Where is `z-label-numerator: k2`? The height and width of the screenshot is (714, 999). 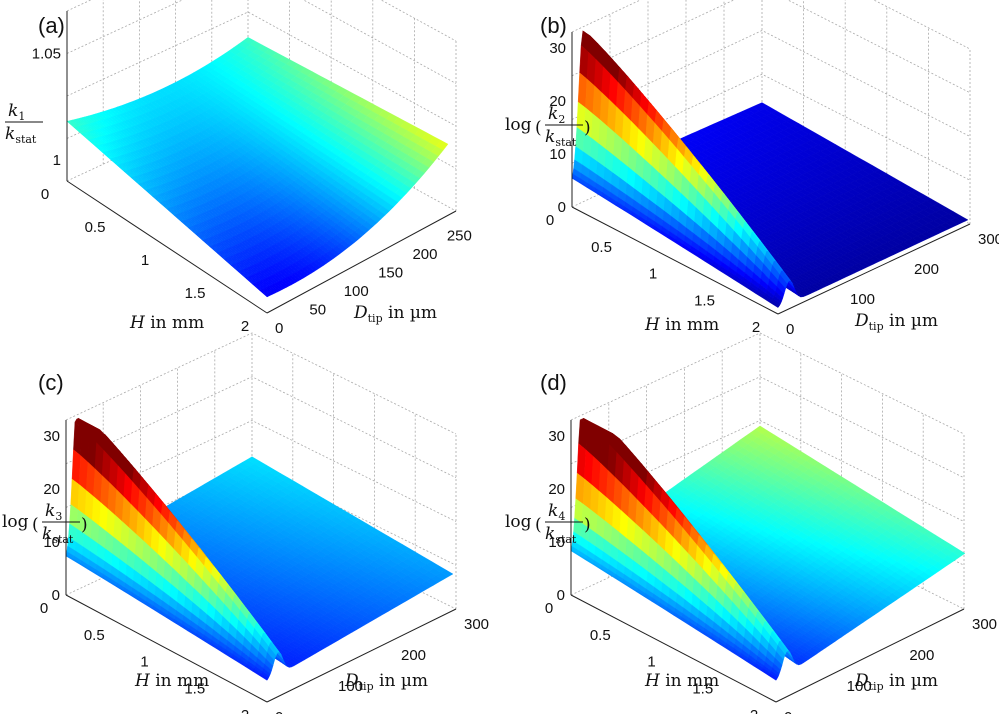 z-label-numerator: k2 is located at coordinates (556, 115).